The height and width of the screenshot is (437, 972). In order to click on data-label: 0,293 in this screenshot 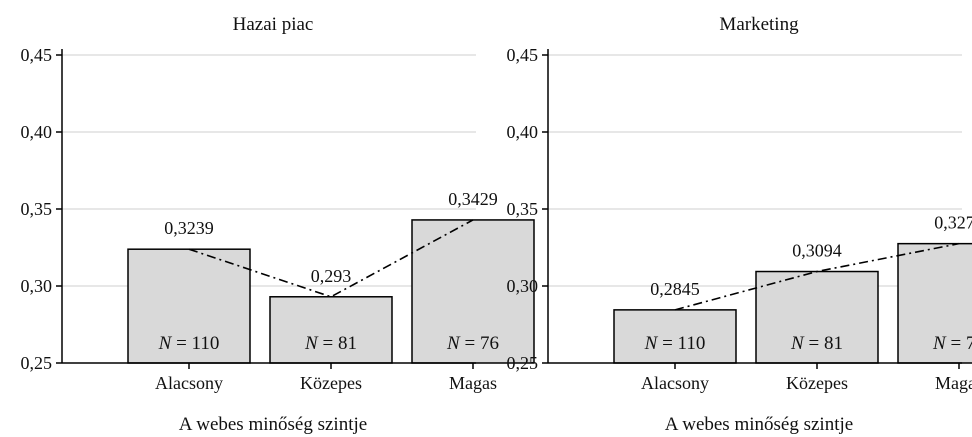, I will do `click(331, 276)`.